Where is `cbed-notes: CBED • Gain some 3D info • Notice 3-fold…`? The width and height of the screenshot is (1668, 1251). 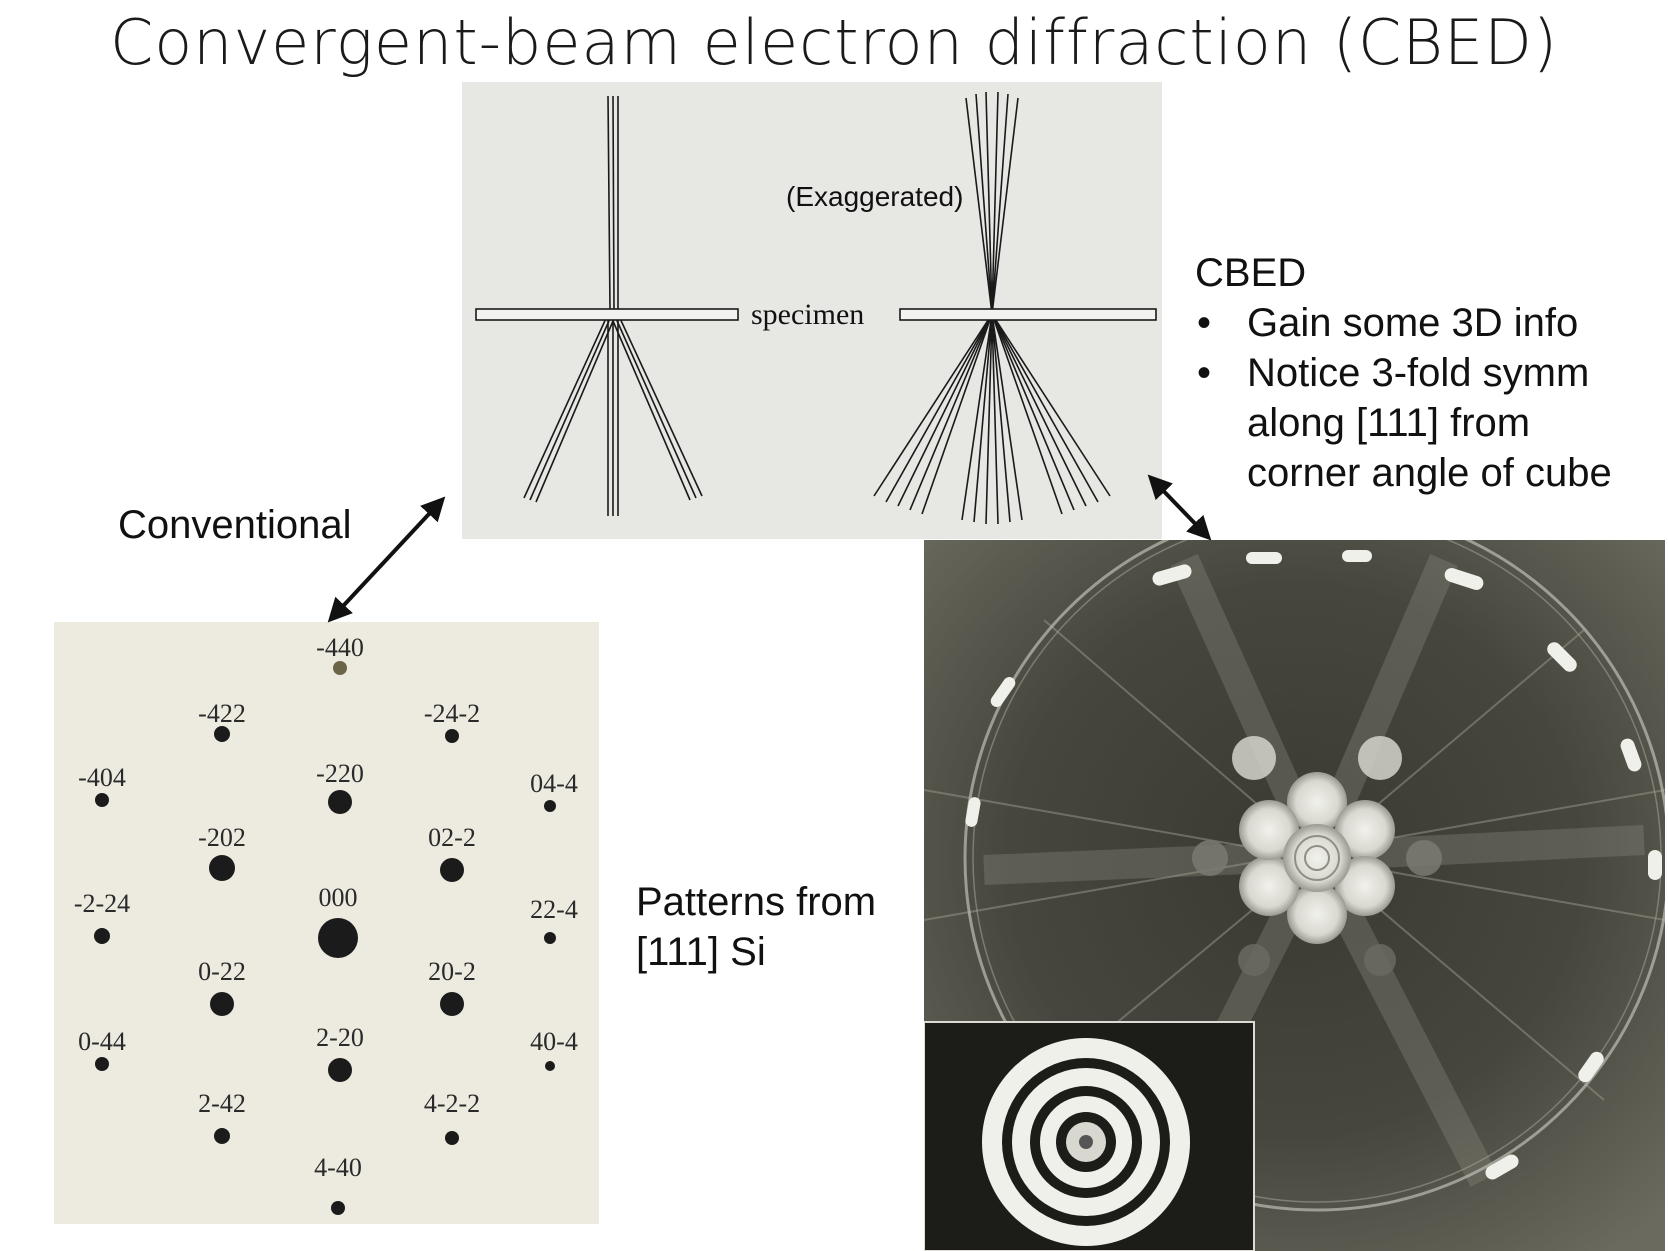 cbed-notes: CBED • Gain some 3D info • Notice 3-fold… is located at coordinates (1403, 373).